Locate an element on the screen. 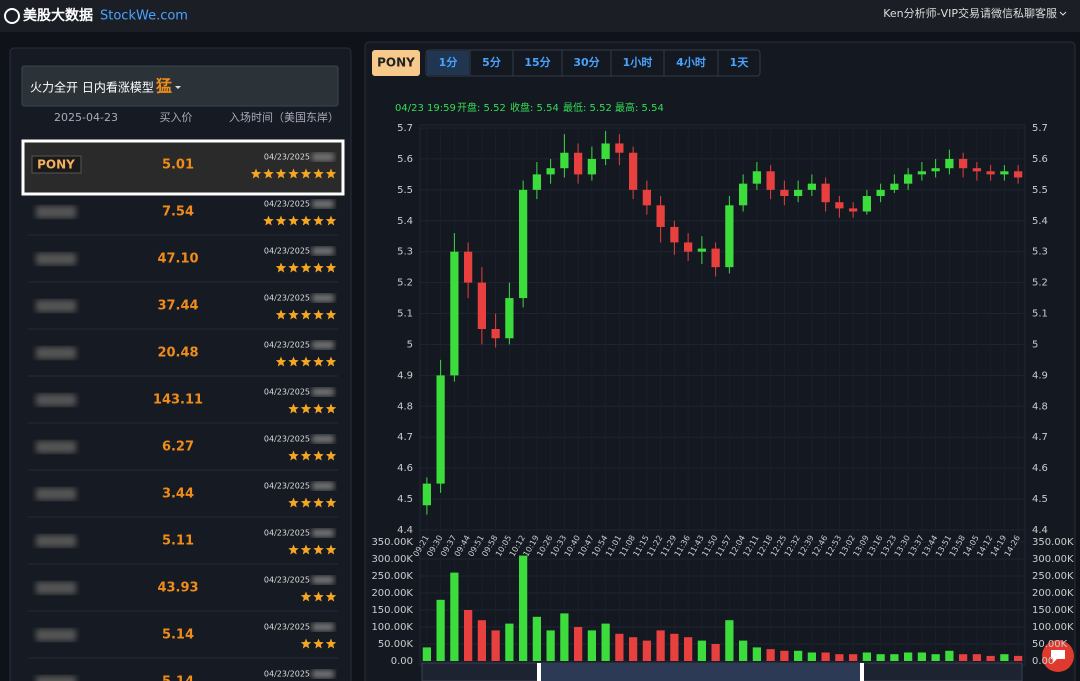 The width and height of the screenshot is (1080, 681). y-tick-label: 4.7 is located at coordinates (405, 437).